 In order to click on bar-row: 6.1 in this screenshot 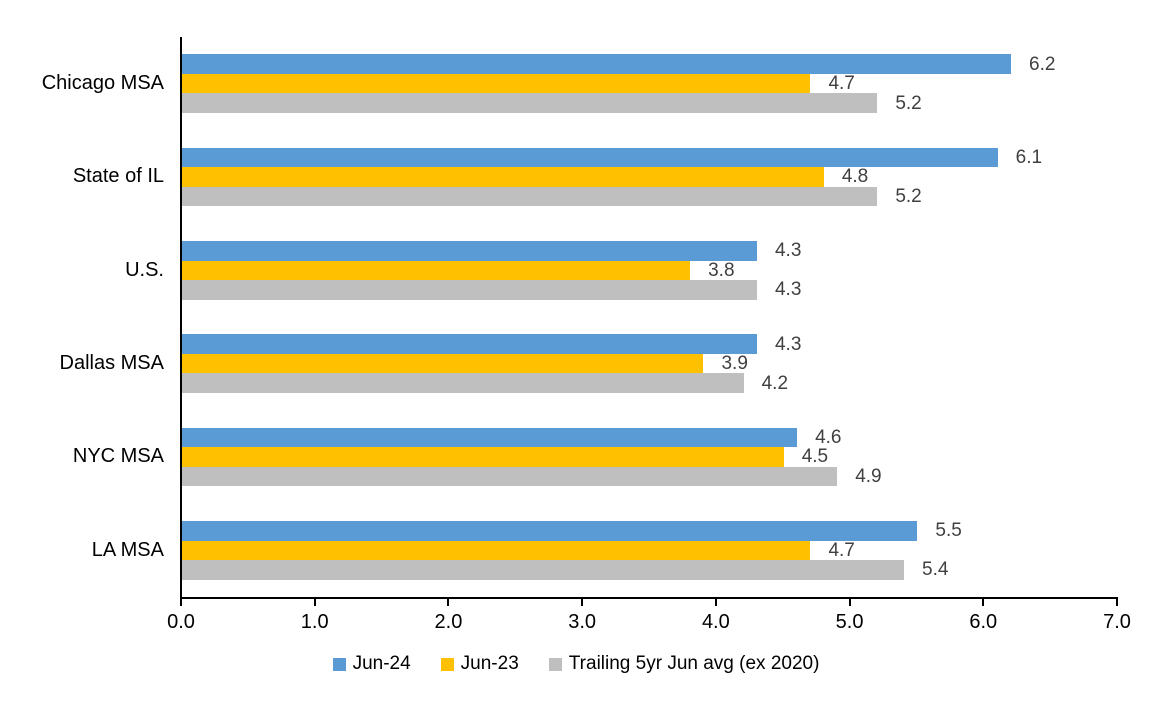, I will do `click(650, 157)`.